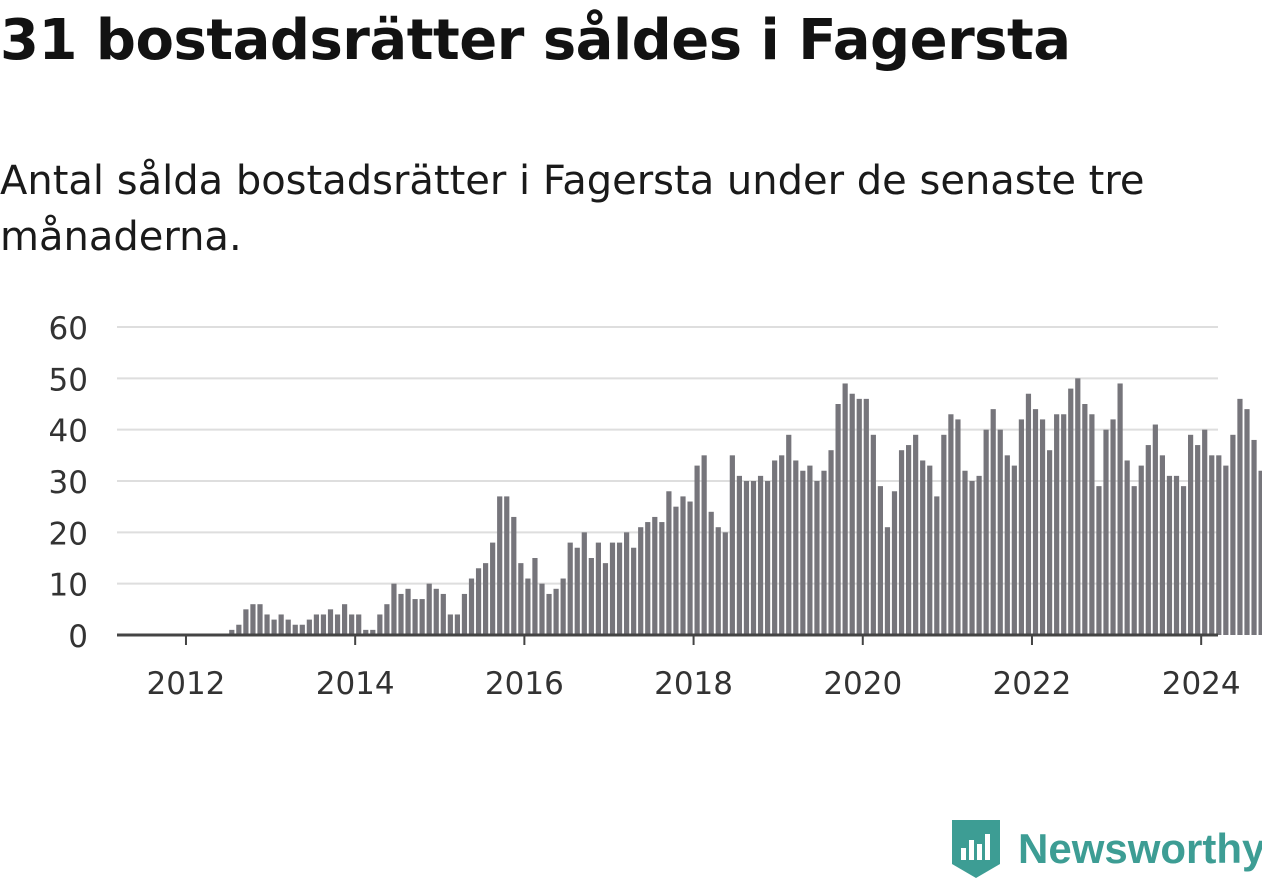  I want to click on x-tick-label: 2018, so click(693, 684).